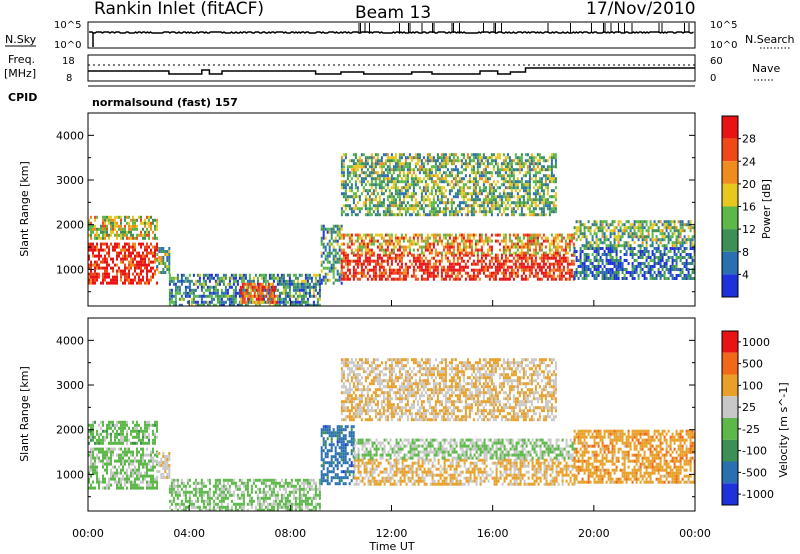 This screenshot has height=554, width=800. I want to click on nsky-right-tick-bottom: 10^0, so click(723, 45).